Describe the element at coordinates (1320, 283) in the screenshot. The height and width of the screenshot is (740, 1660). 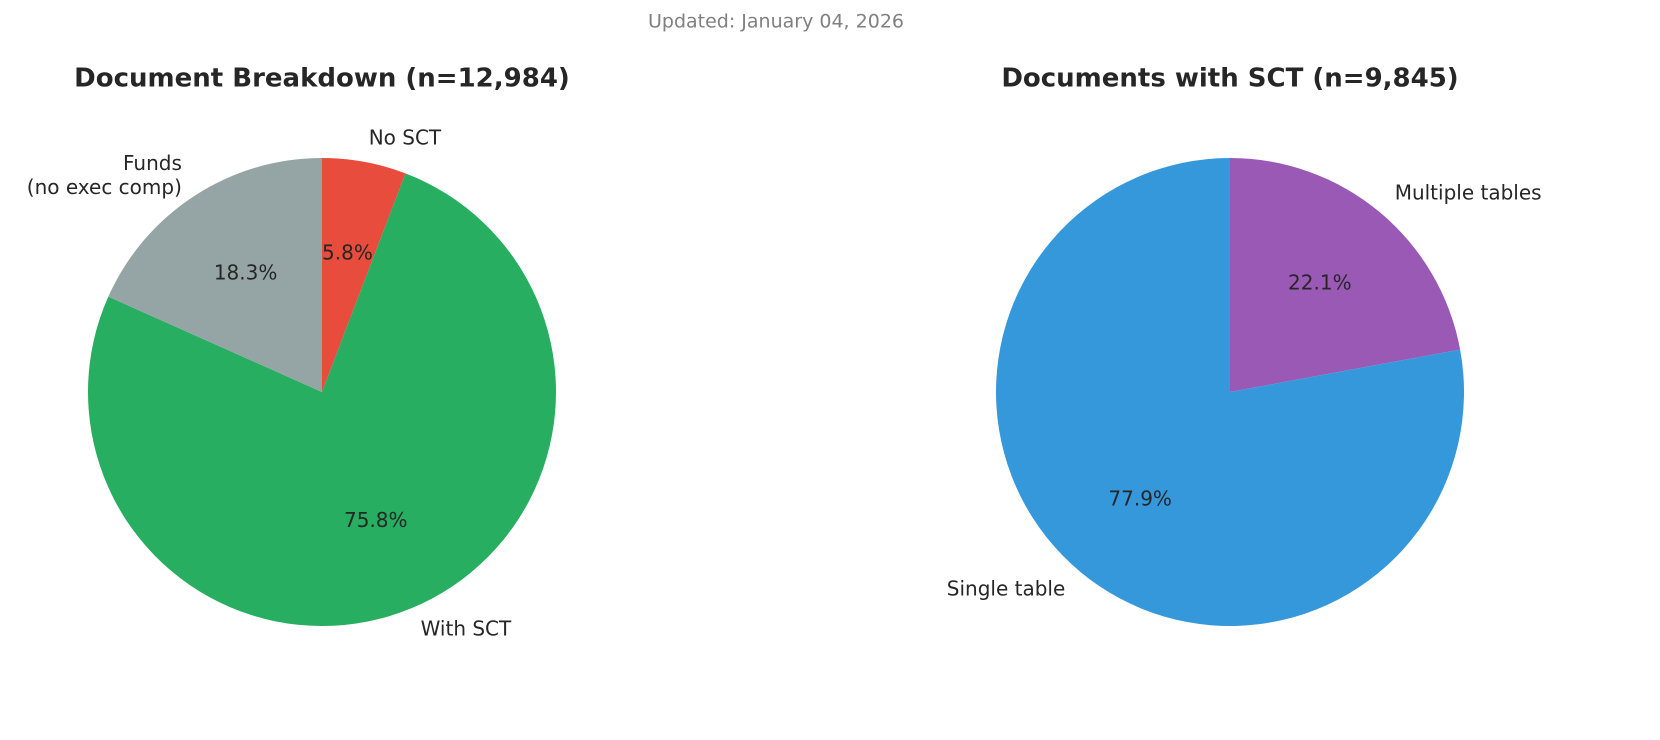
I see `value-label: 22.1%` at that location.